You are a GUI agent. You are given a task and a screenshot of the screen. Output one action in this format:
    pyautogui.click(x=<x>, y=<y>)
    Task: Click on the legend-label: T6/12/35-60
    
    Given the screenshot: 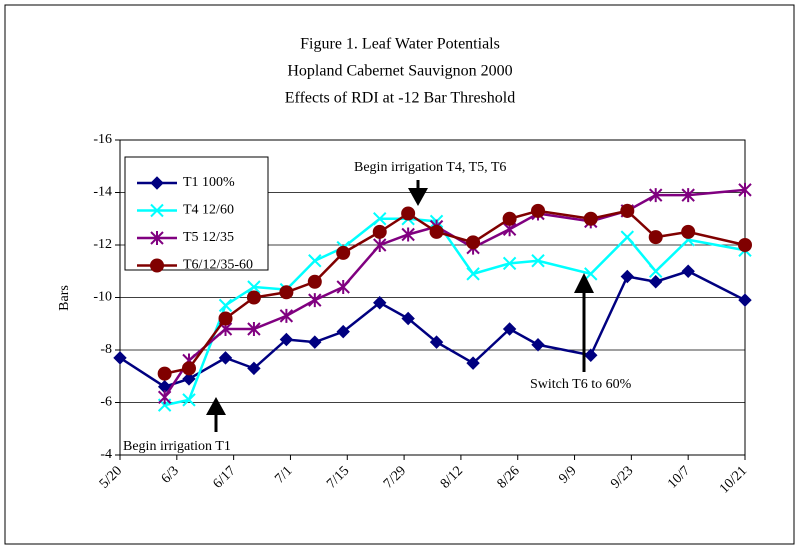 What is the action you would take?
    pyautogui.click(x=218, y=265)
    